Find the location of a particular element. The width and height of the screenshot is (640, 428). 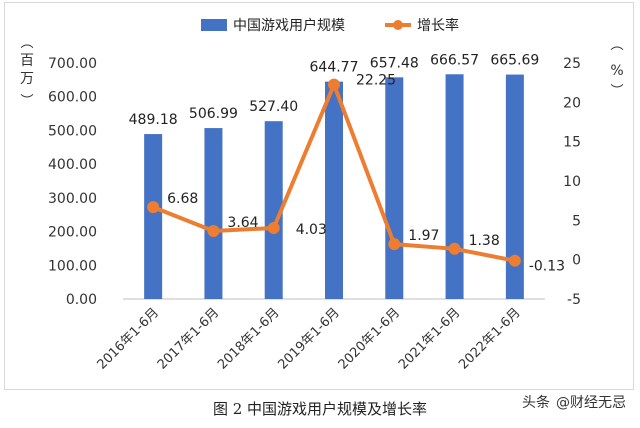

watermark: 头条 @财经无忌 is located at coordinates (574, 402).